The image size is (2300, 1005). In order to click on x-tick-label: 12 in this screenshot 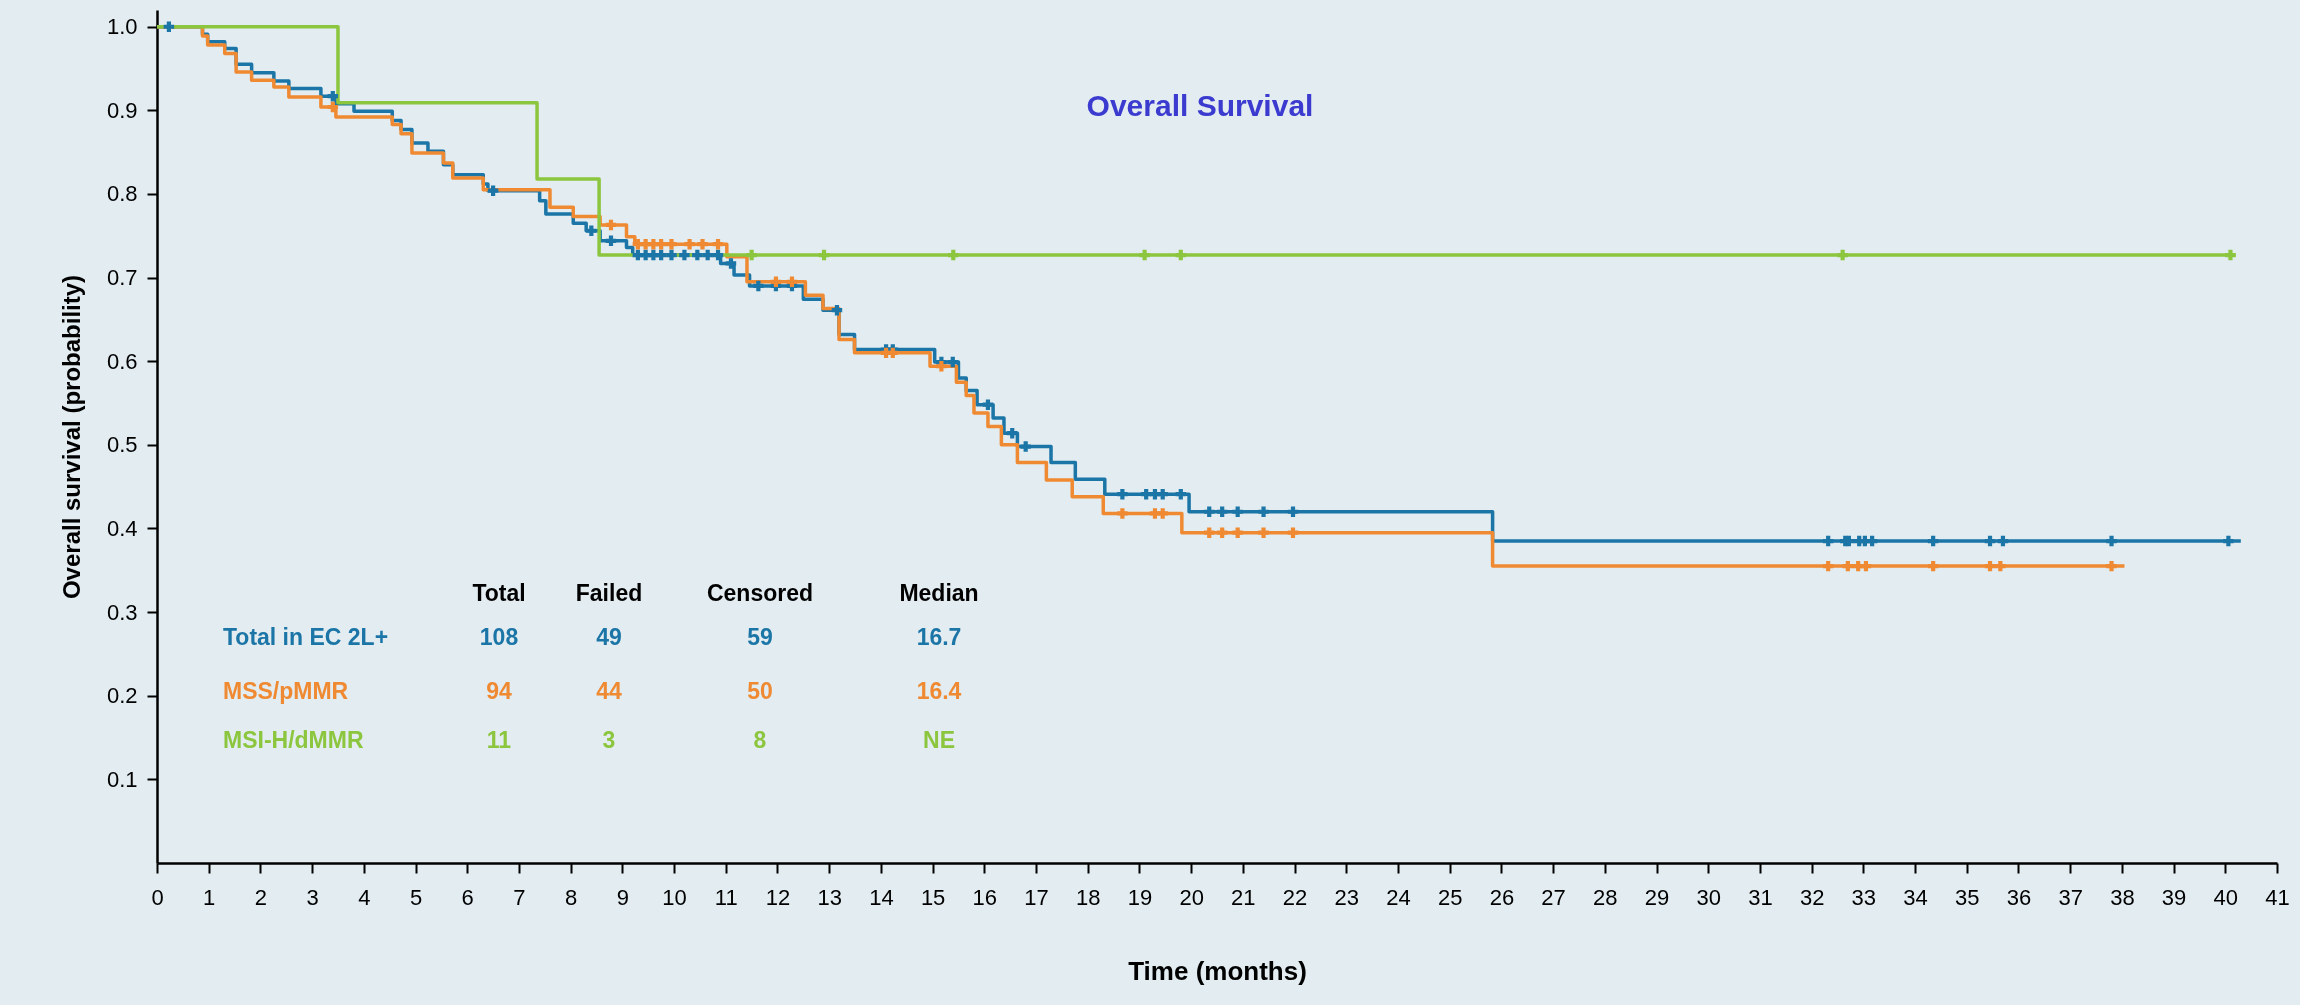, I will do `click(778, 897)`.